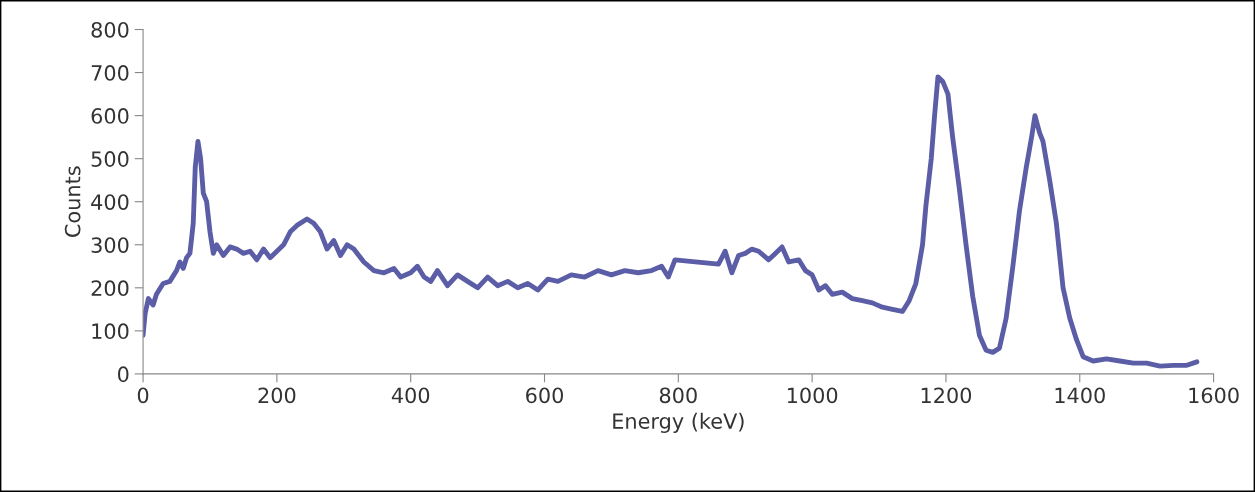 This screenshot has height=492, width=1255. I want to click on x-tick-label: 400, so click(410, 395).